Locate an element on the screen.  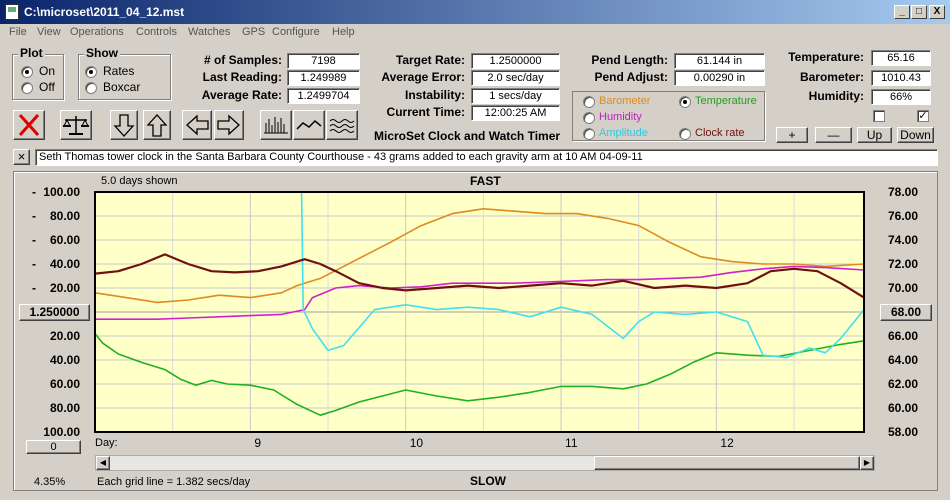
line-graph-icon is located at coordinates (309, 124).